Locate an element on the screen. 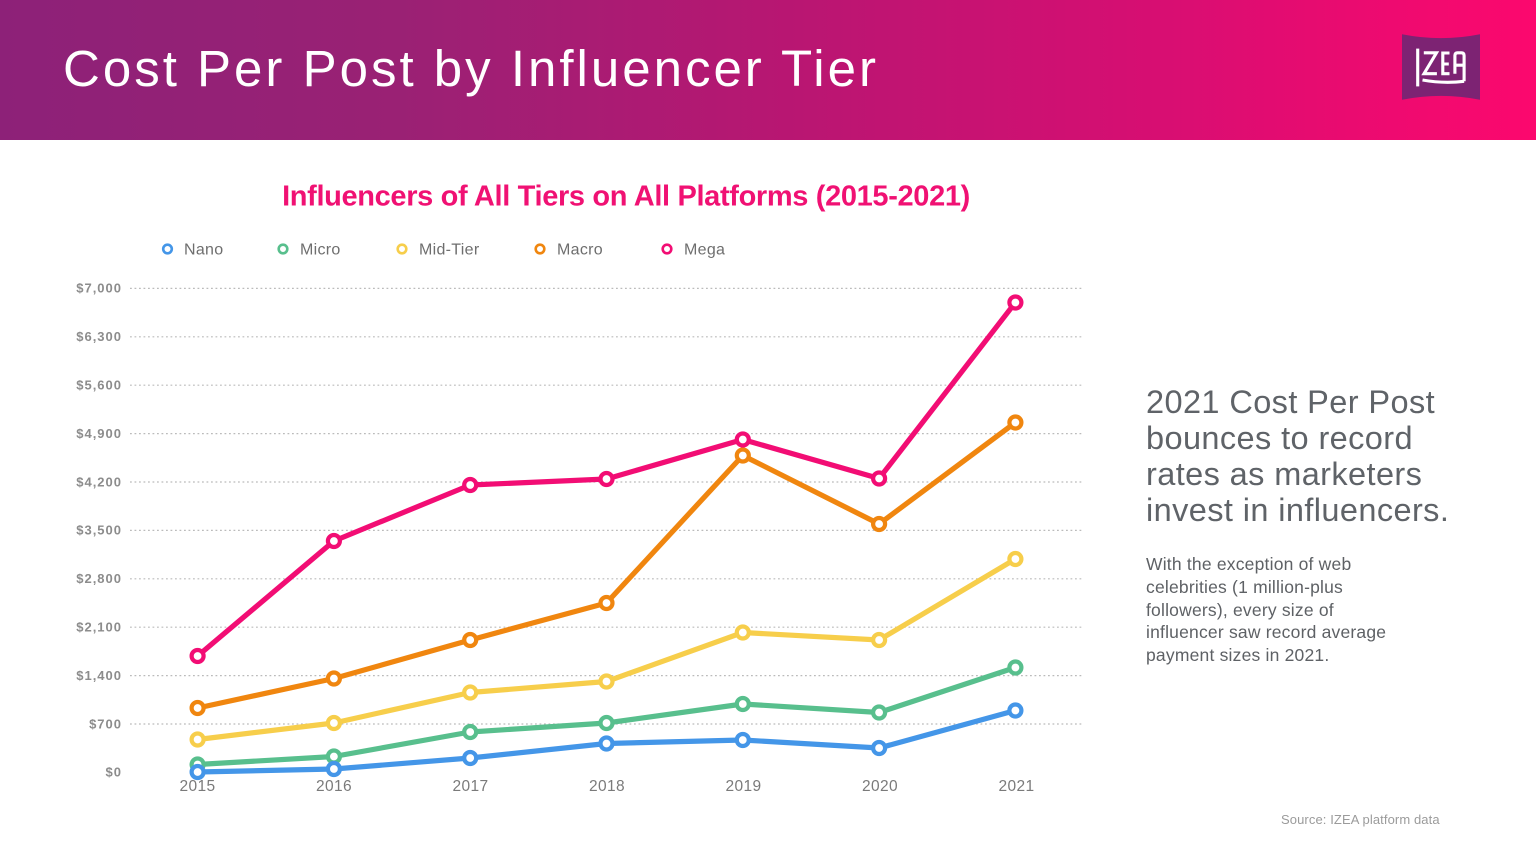  svg-text: 2015 is located at coordinates (197, 786).